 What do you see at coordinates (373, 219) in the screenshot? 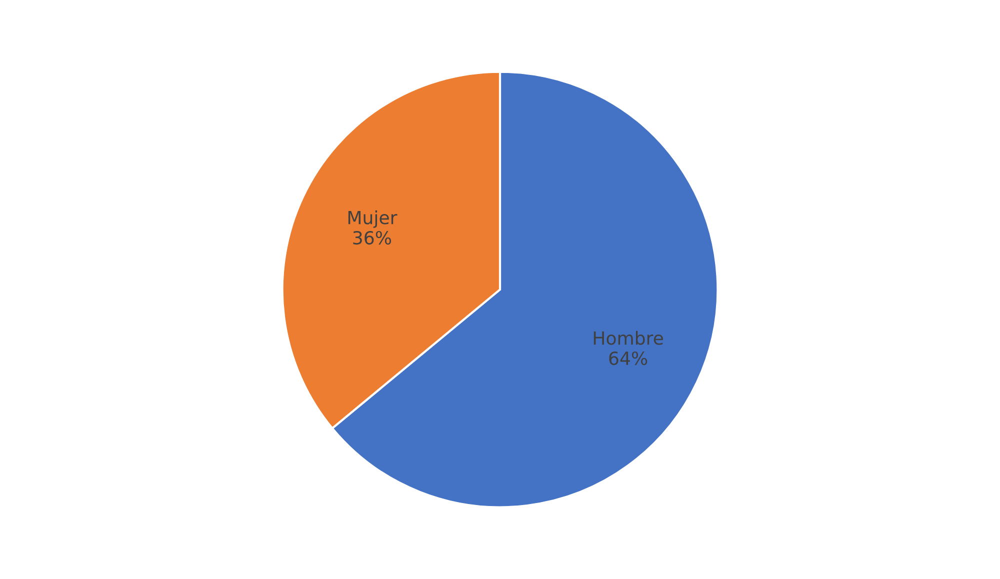
I see `slice-label: Mujer` at bounding box center [373, 219].